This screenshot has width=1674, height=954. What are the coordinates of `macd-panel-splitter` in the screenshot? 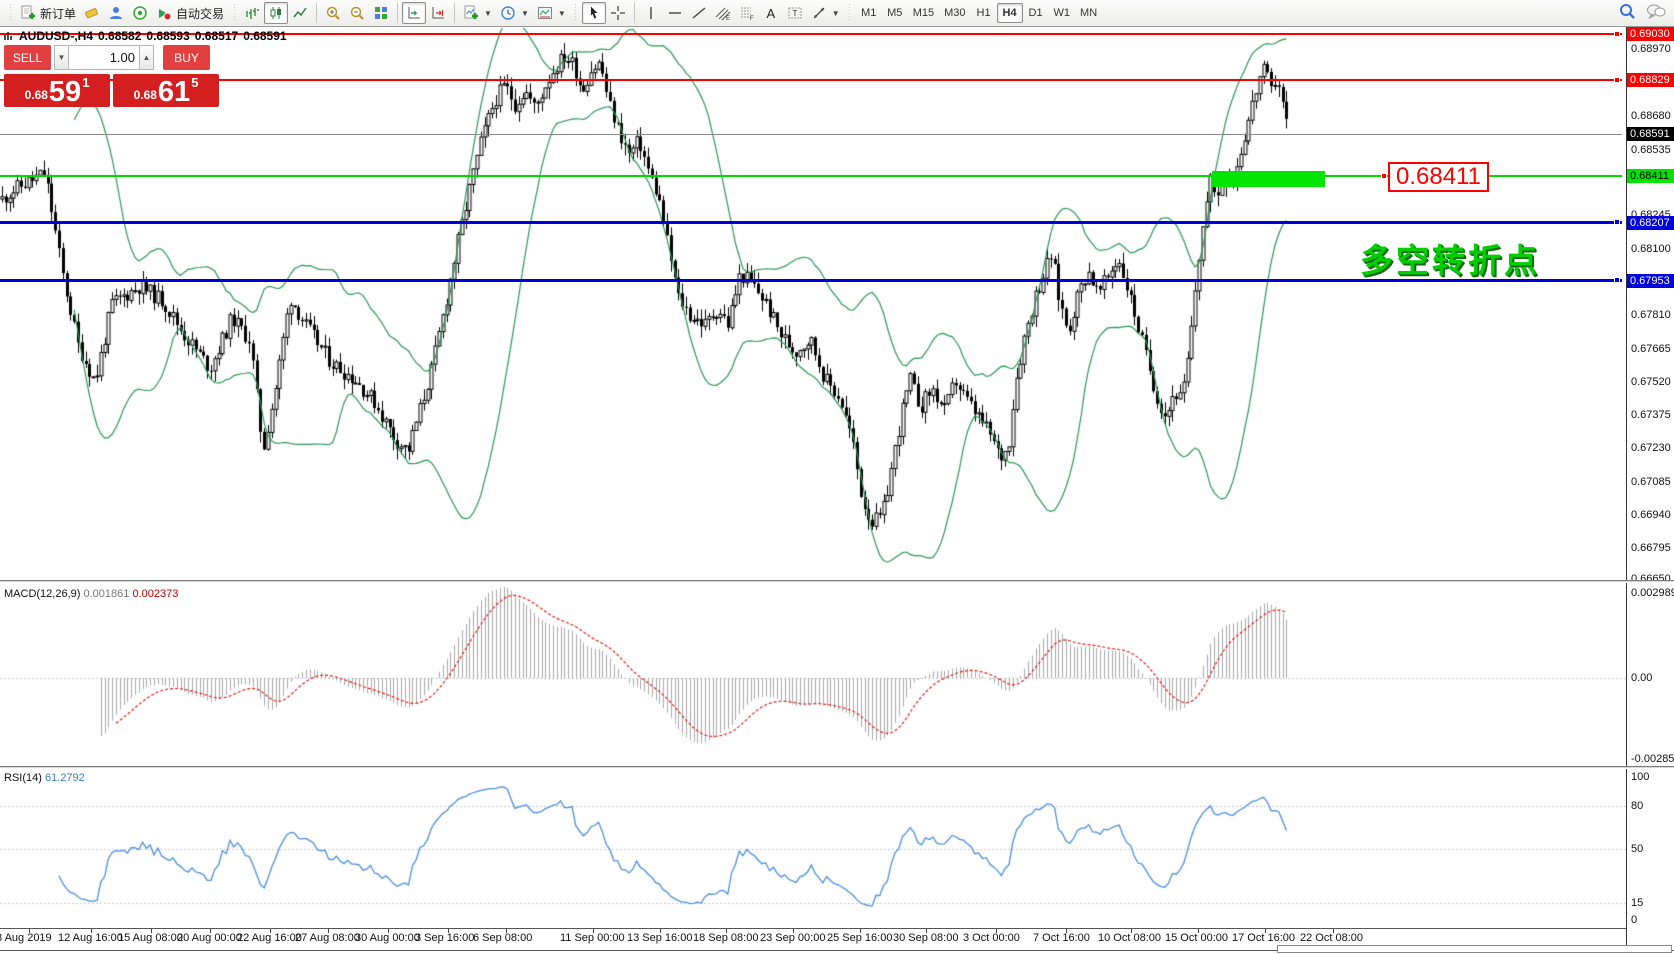 It's located at (837, 581).